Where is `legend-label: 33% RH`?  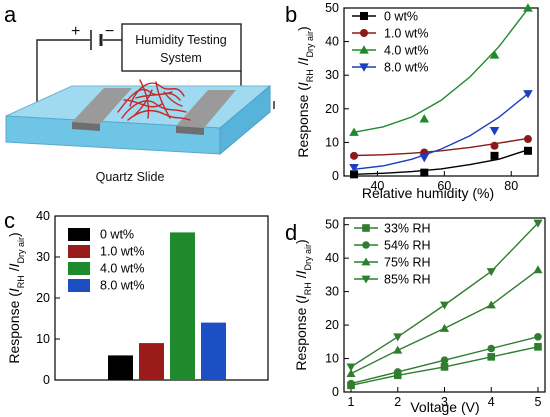
legend-label: 33% RH is located at coordinates (407, 229).